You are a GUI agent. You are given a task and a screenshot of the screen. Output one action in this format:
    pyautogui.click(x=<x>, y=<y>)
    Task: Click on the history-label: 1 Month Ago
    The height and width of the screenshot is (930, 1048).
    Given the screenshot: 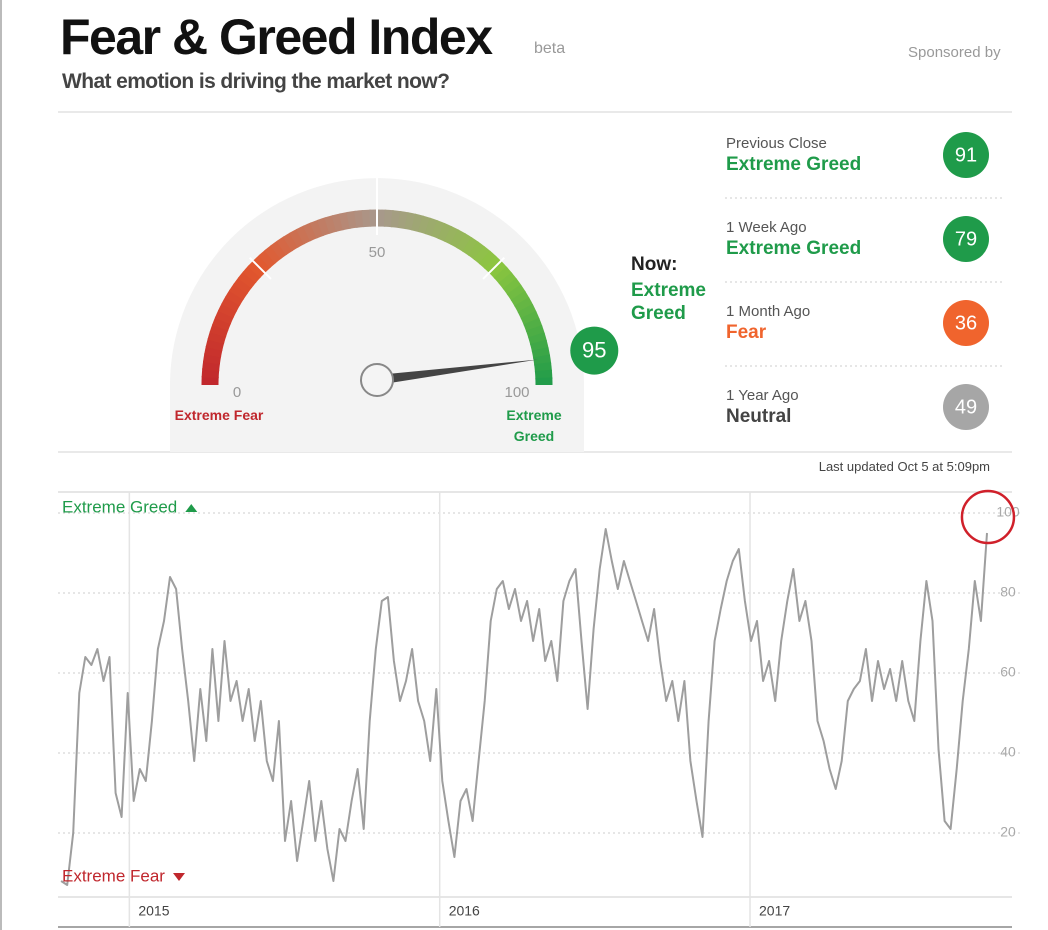 What is the action you would take?
    pyautogui.click(x=768, y=311)
    